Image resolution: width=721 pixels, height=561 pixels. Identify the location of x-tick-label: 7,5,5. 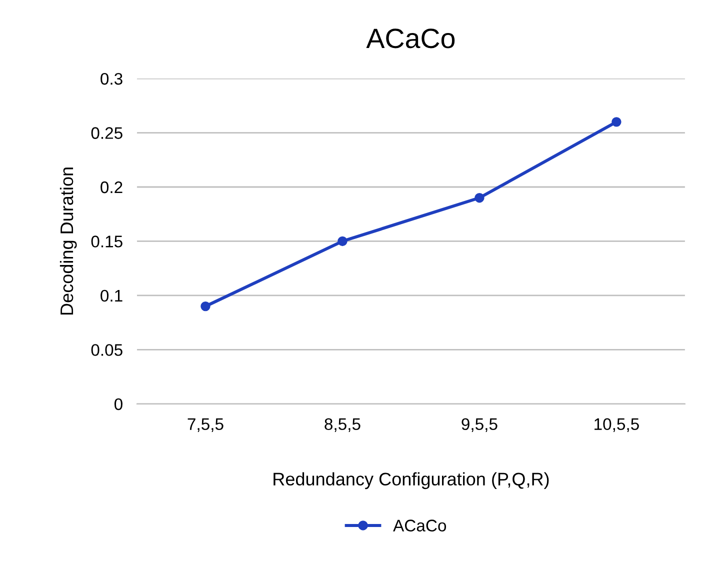
(206, 425).